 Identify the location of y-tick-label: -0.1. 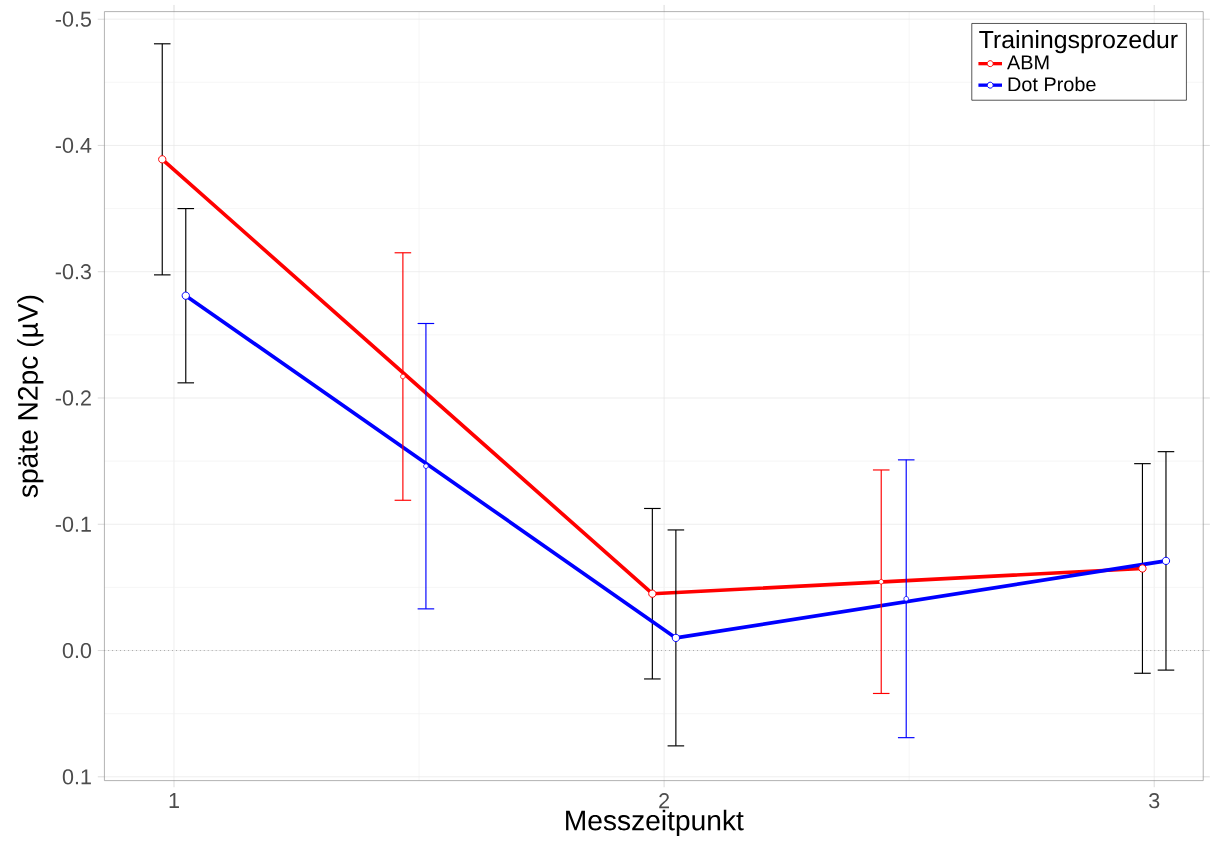
(73, 524).